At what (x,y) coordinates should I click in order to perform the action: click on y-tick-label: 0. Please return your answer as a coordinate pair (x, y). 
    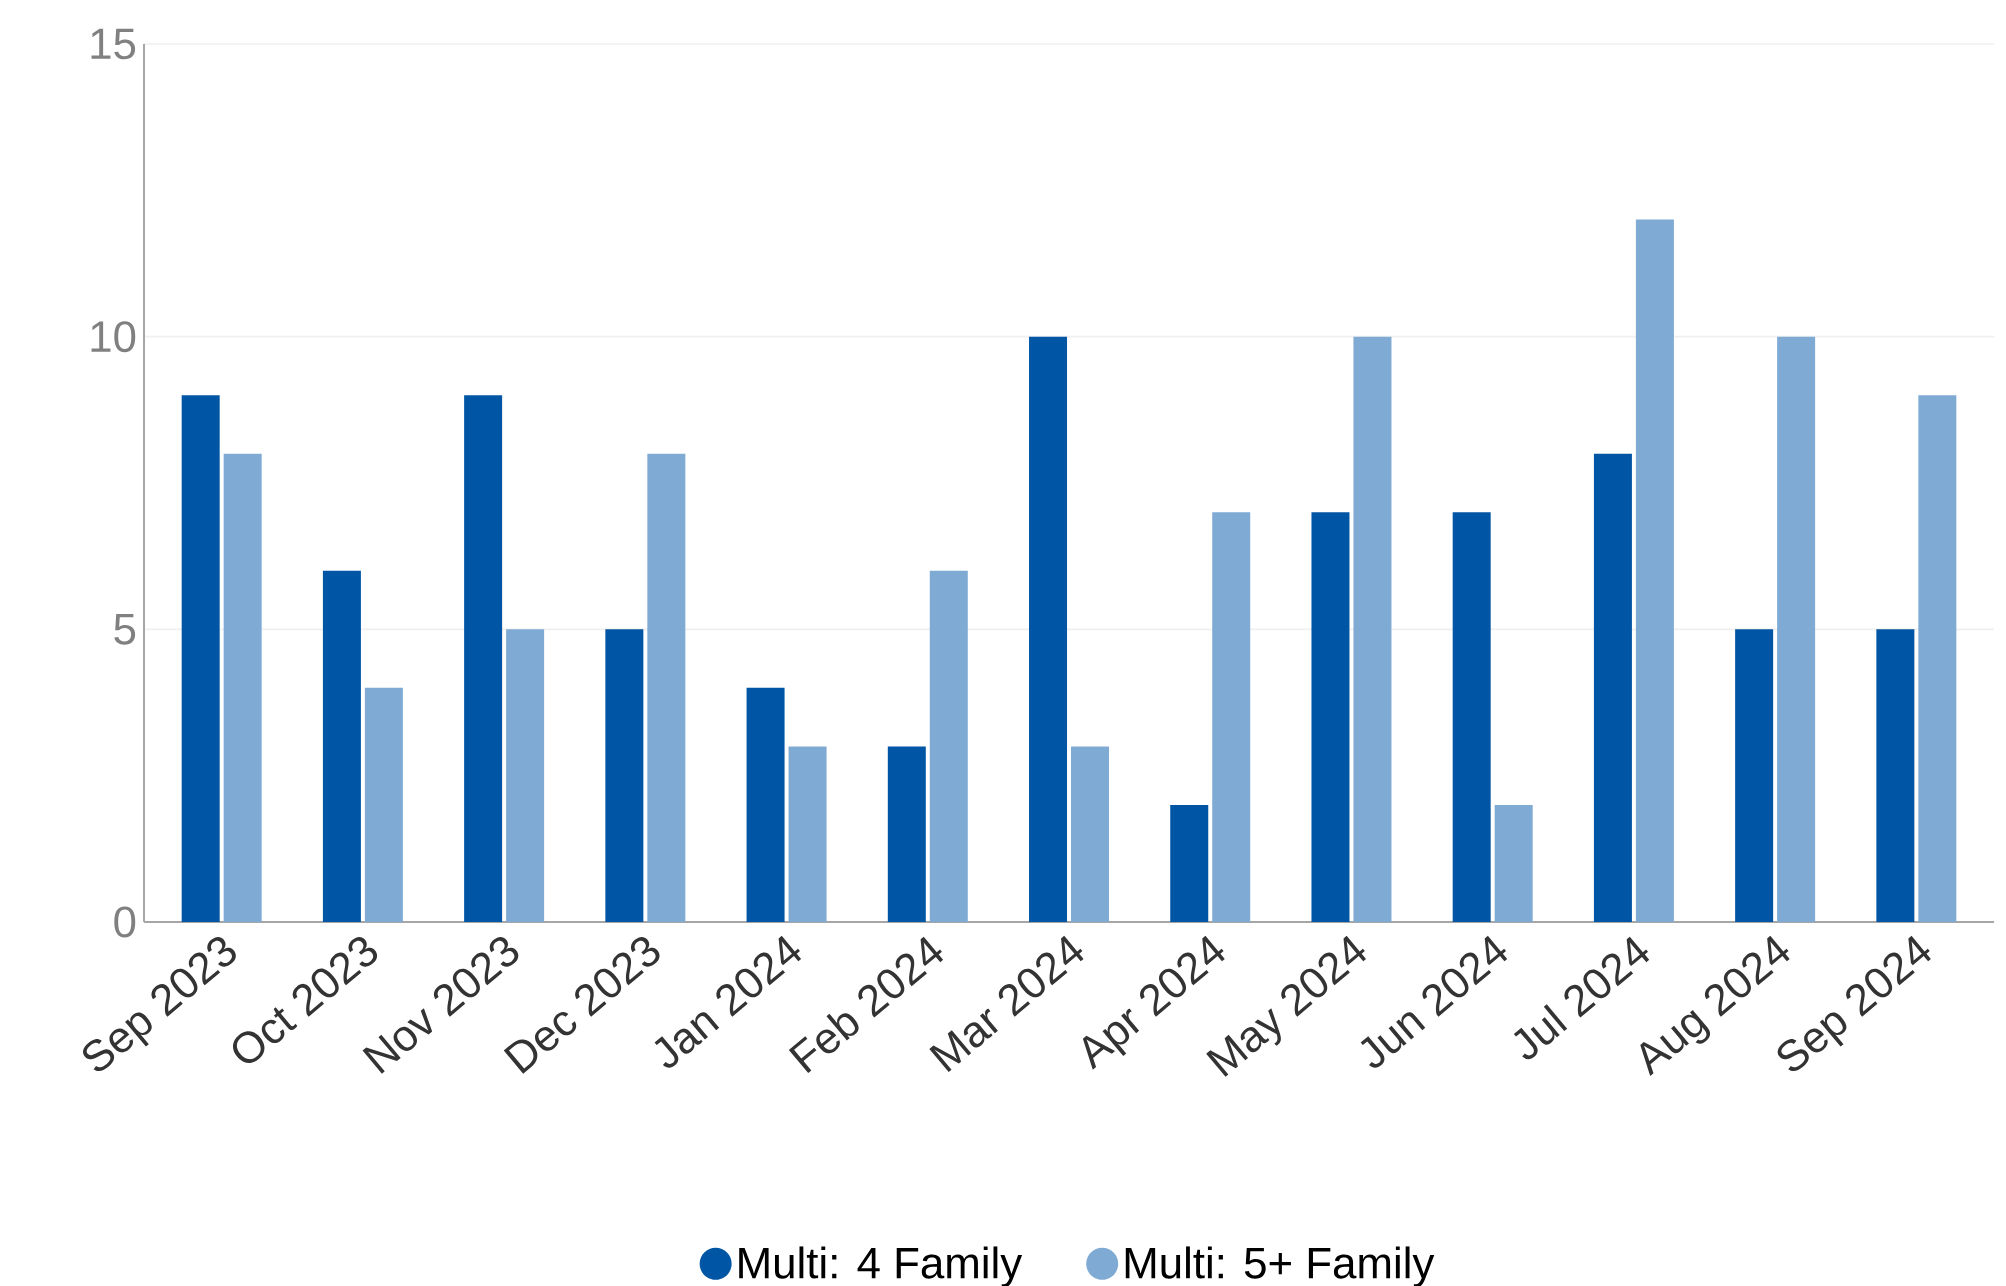
    Looking at the image, I should click on (125, 922).